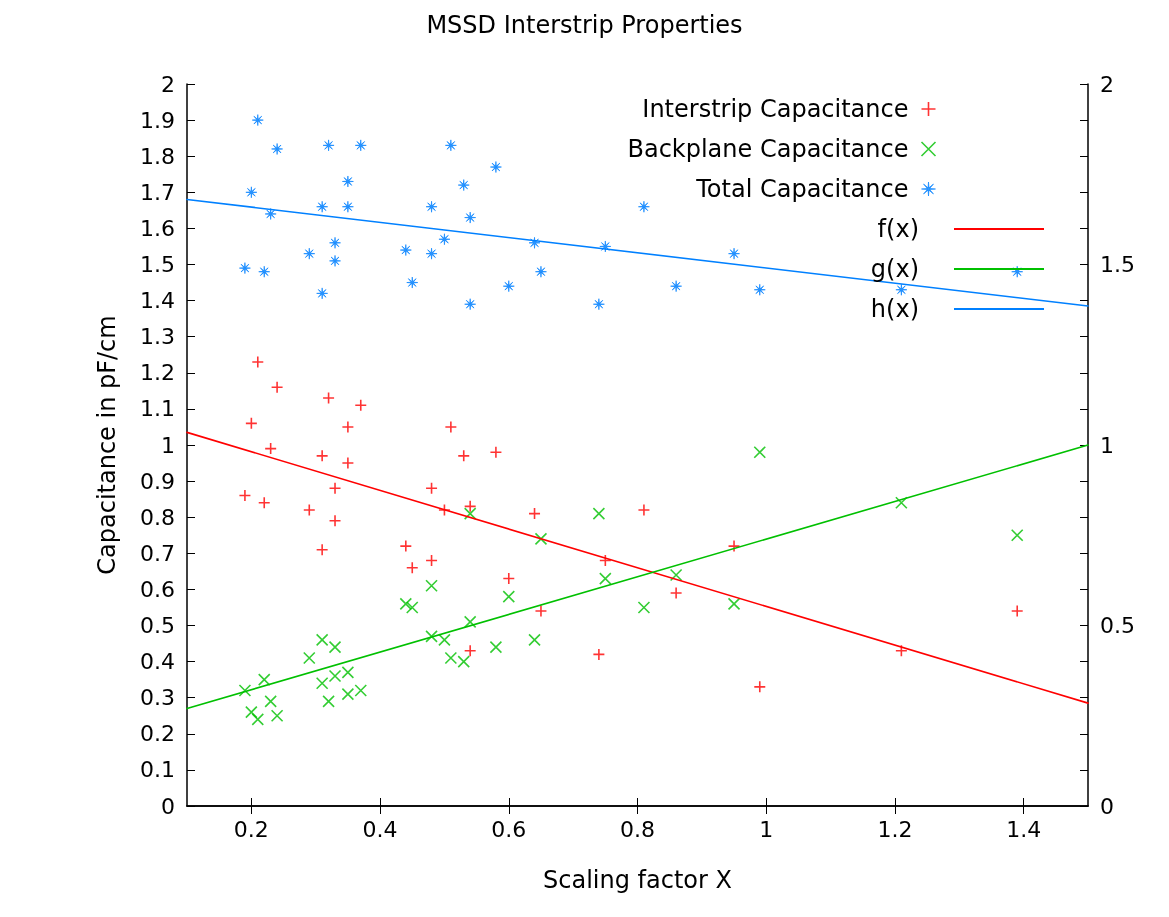 This screenshot has height=917, width=1169. What do you see at coordinates (802, 189) in the screenshot?
I see `legend-label: Total Capacitance` at bounding box center [802, 189].